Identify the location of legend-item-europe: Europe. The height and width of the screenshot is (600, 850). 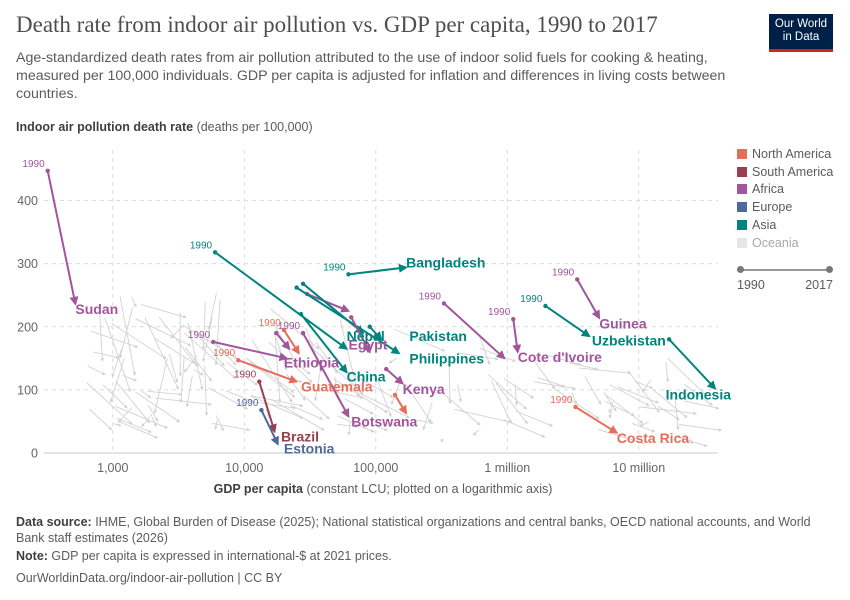
(785, 207).